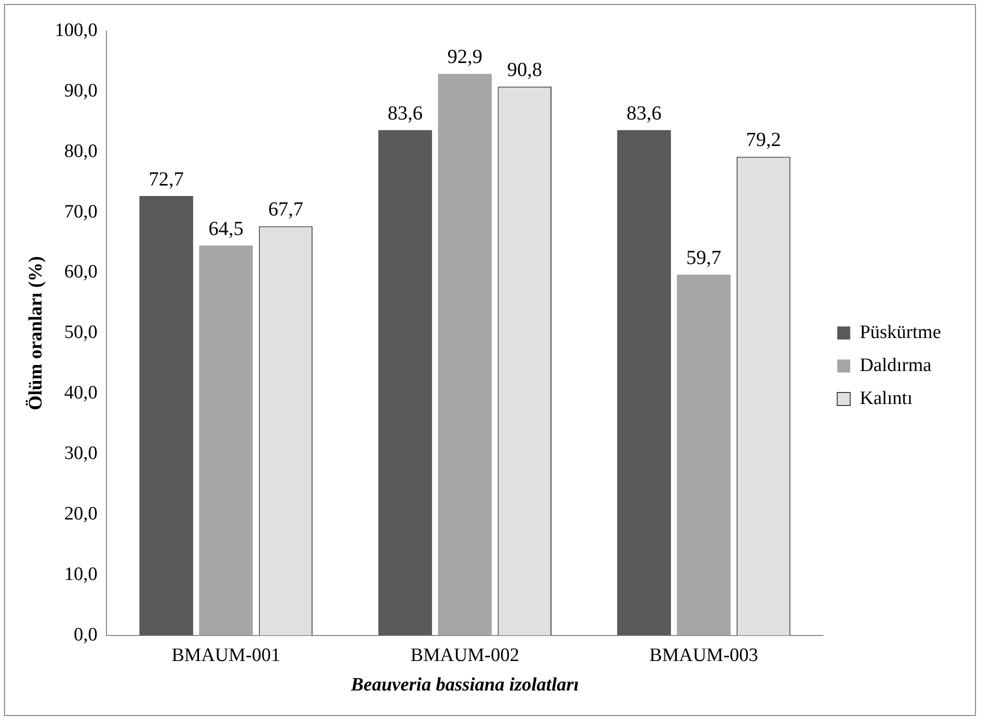 This screenshot has height=726, width=984. Describe the element at coordinates (704, 257) in the screenshot. I see `text: 59,7` at that location.